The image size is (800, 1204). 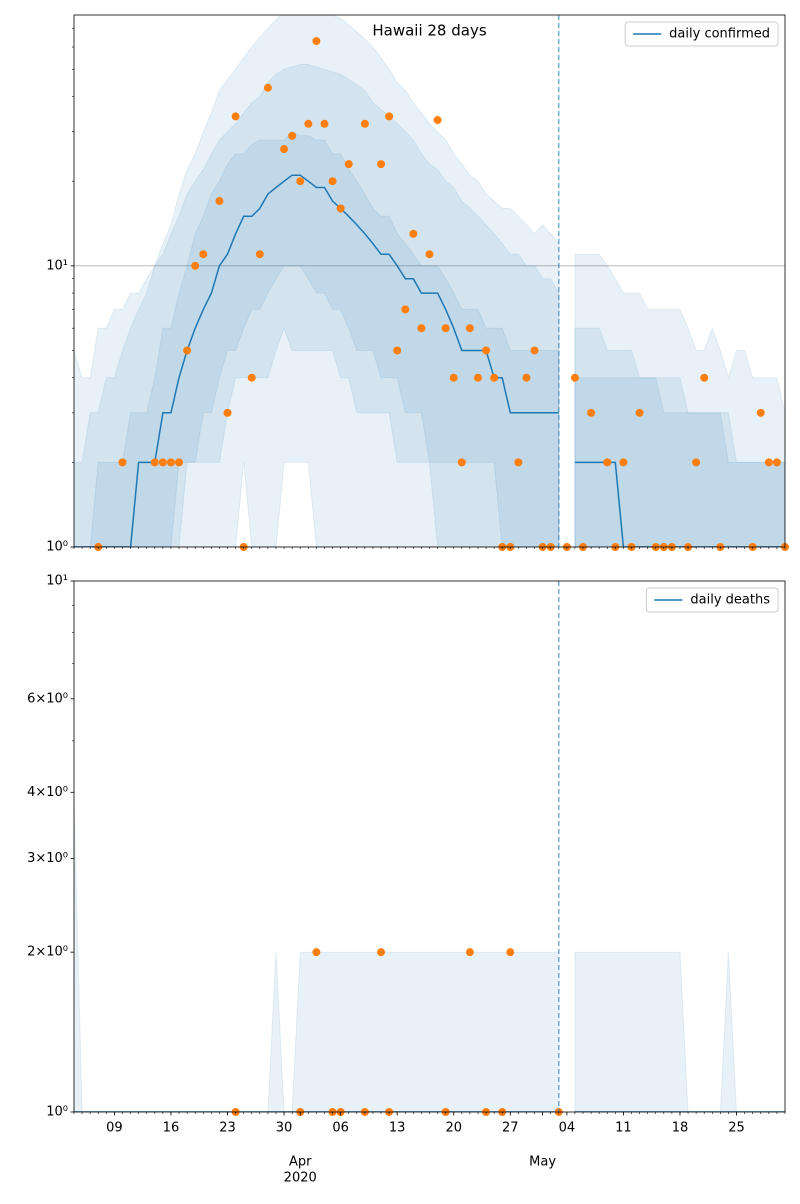 I want to click on x-tick-label: 13, so click(x=397, y=1128).